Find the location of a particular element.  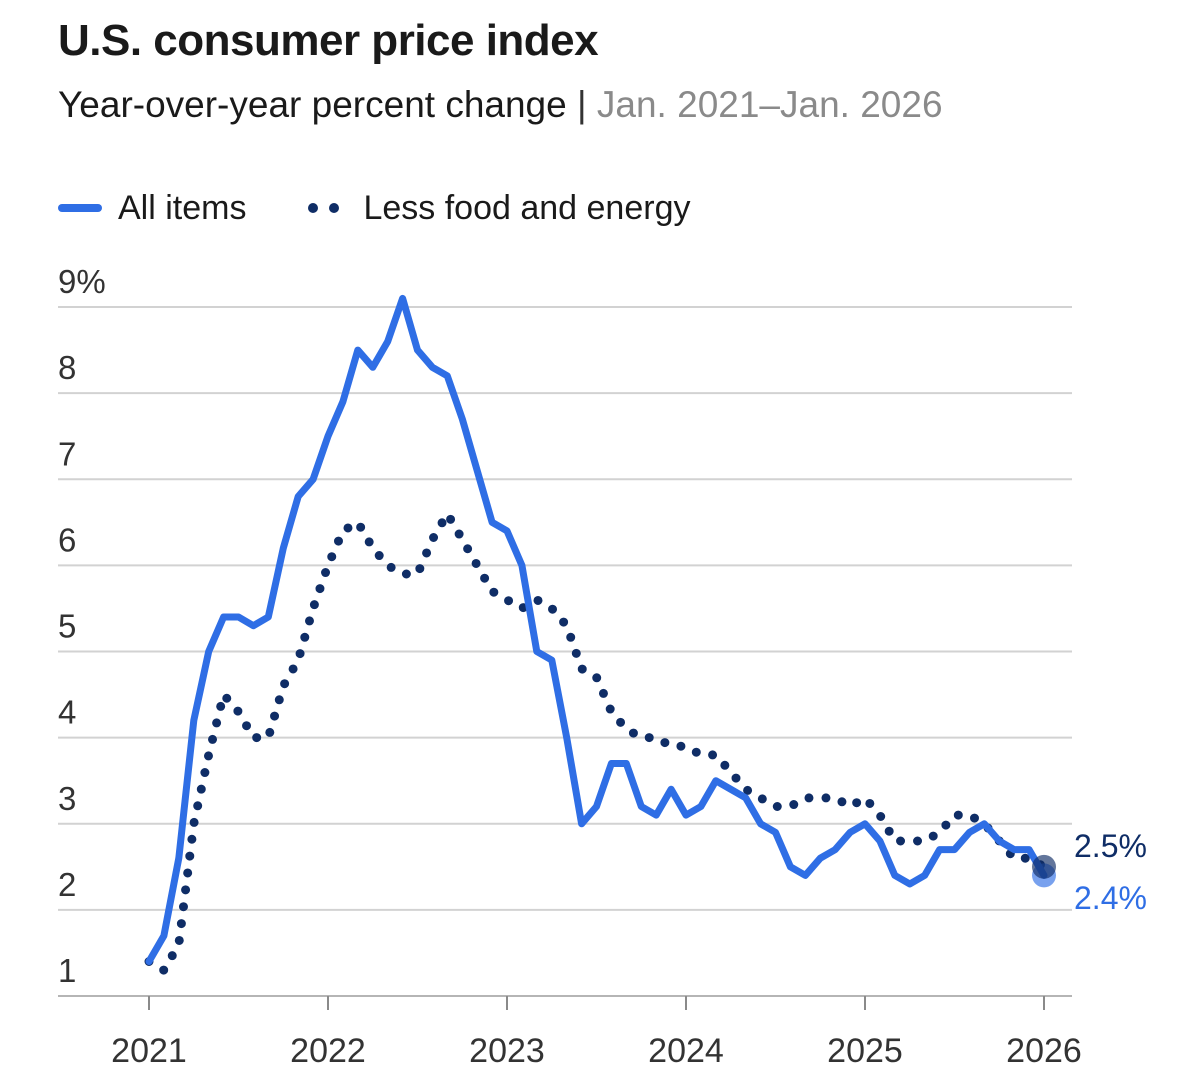

chart-title: U.S. consumer price index is located at coordinates (328, 40).